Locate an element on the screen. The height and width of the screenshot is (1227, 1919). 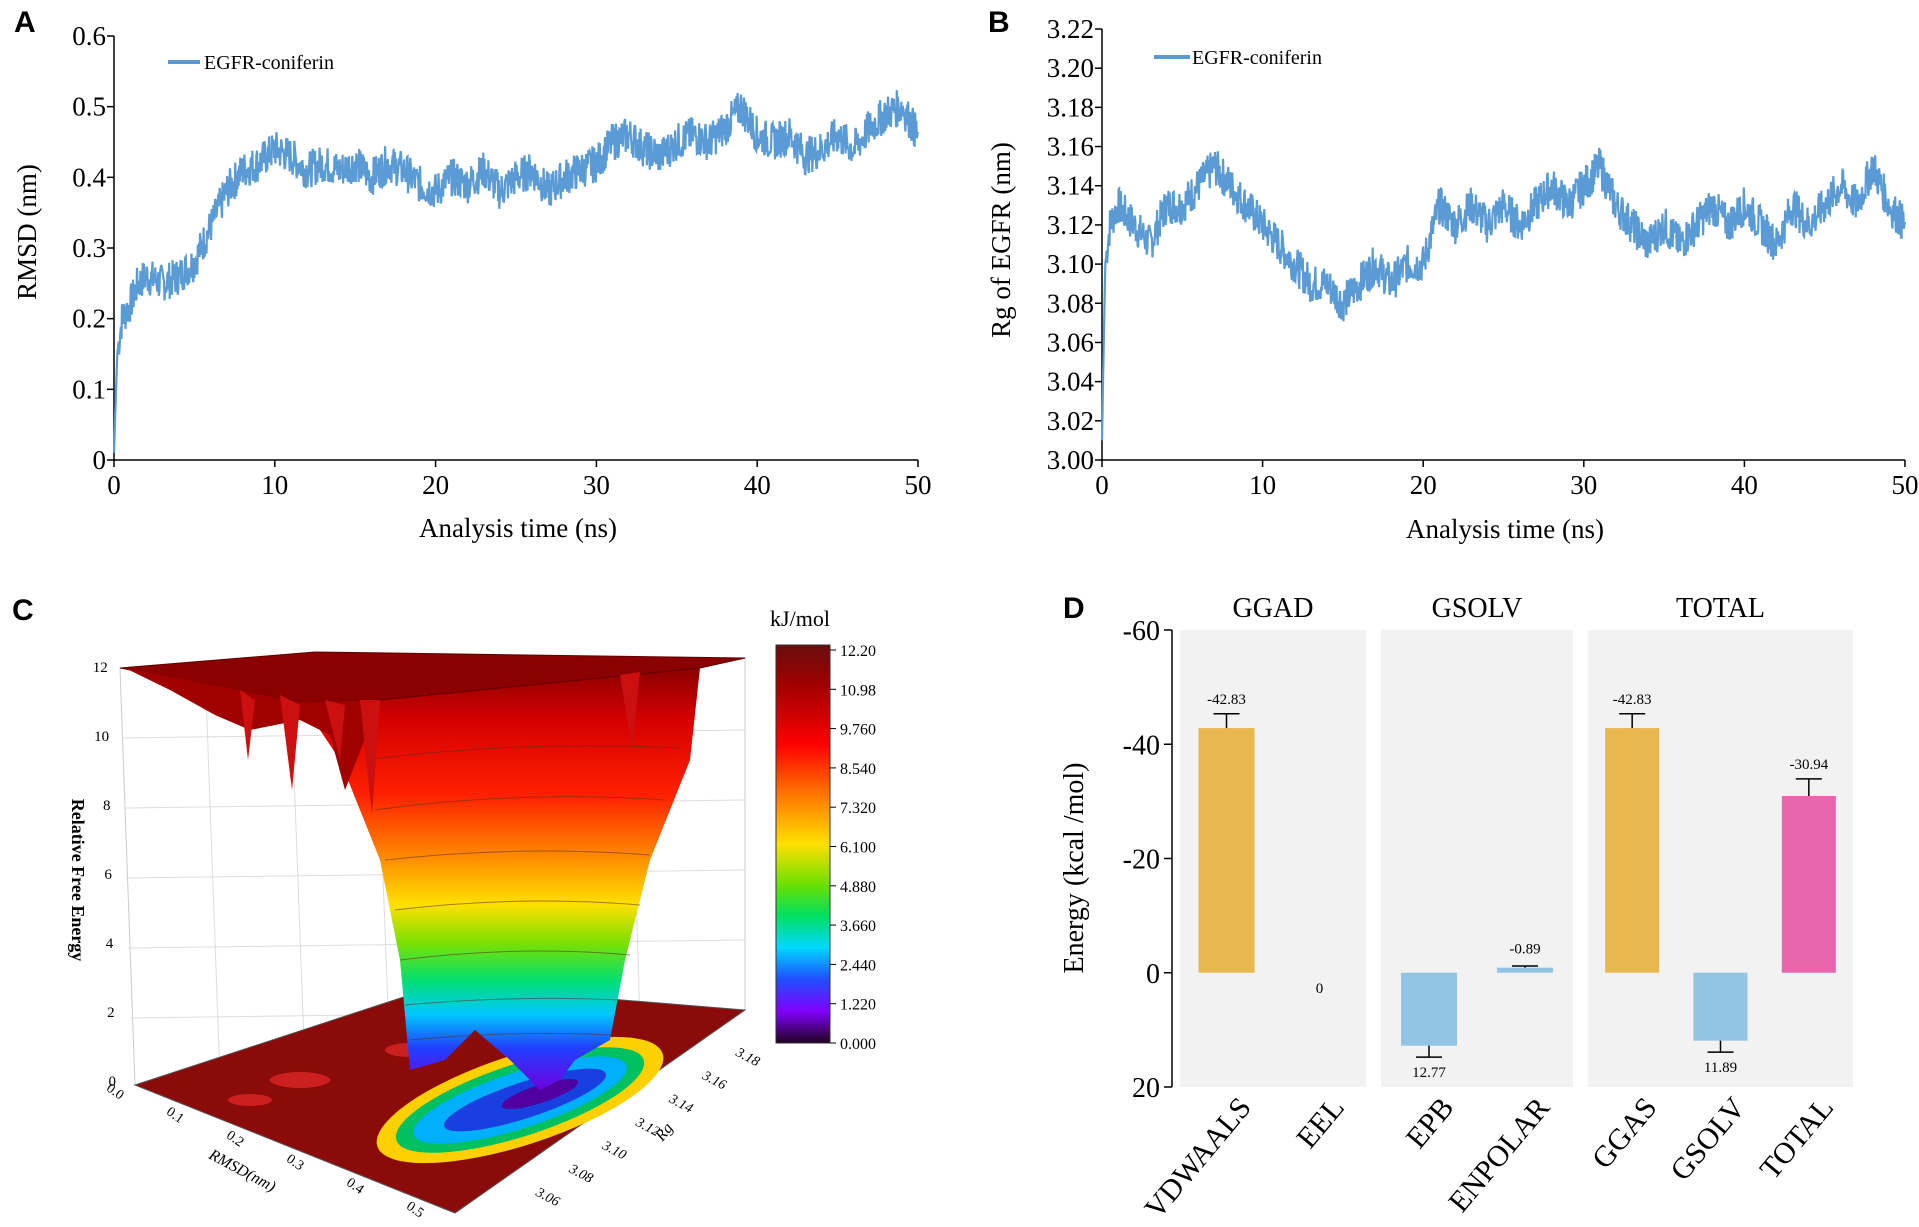
category-label: GGAS is located at coordinates (1625, 1133).